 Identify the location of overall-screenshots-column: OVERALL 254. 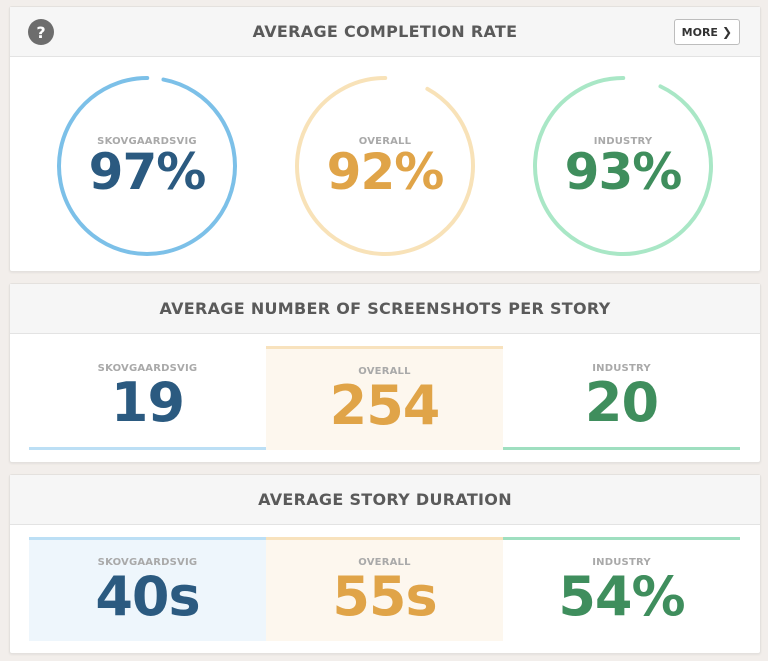
(384, 398).